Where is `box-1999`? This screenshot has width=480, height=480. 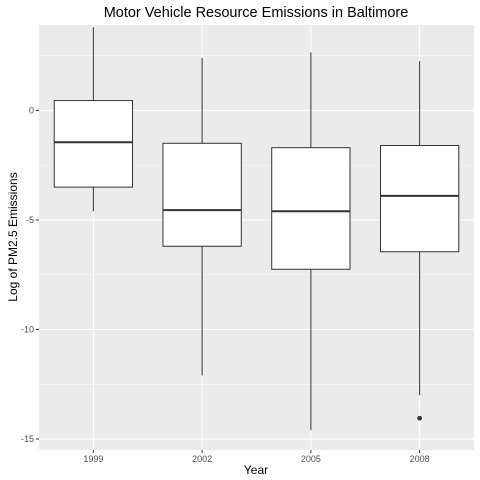 box-1999 is located at coordinates (93, 119).